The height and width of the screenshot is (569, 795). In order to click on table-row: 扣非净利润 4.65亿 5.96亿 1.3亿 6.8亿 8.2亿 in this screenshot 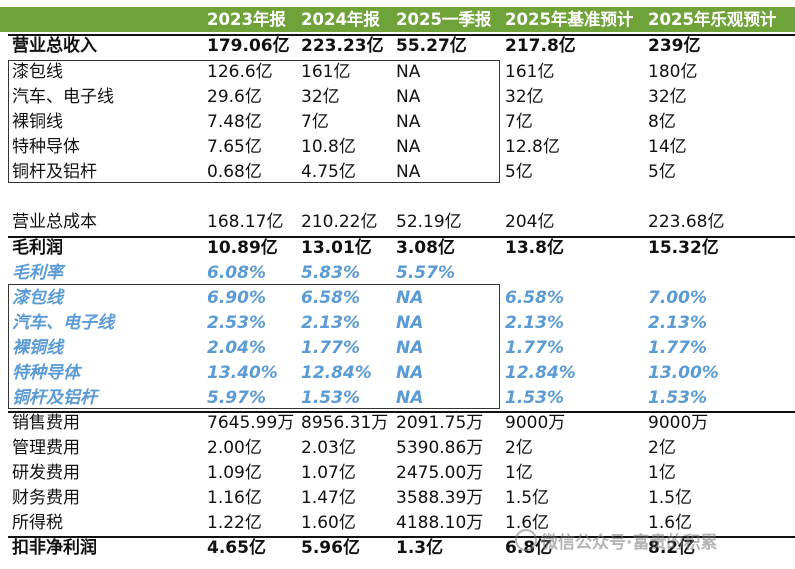, I will do `click(397, 548)`.